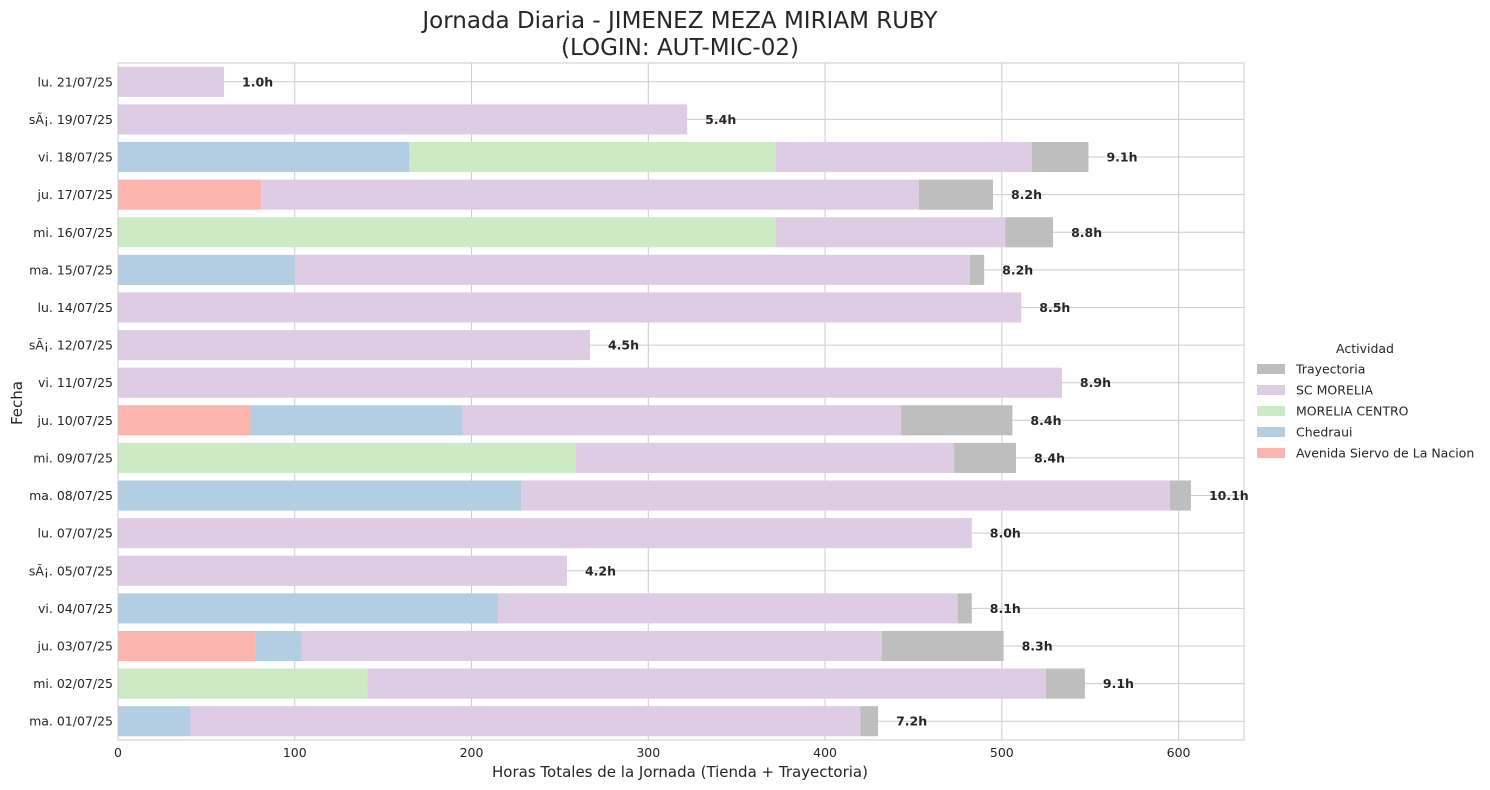  I want to click on legend-entry: Chedraui, so click(1324, 432).